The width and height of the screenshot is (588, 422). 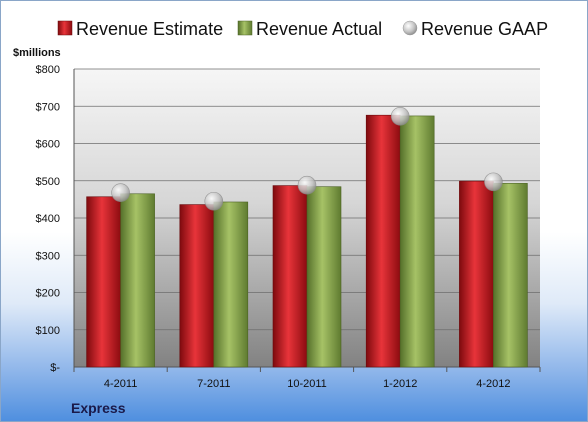 I want to click on legend-label-revenue-gaap: Revenue GAAP, so click(x=484, y=29).